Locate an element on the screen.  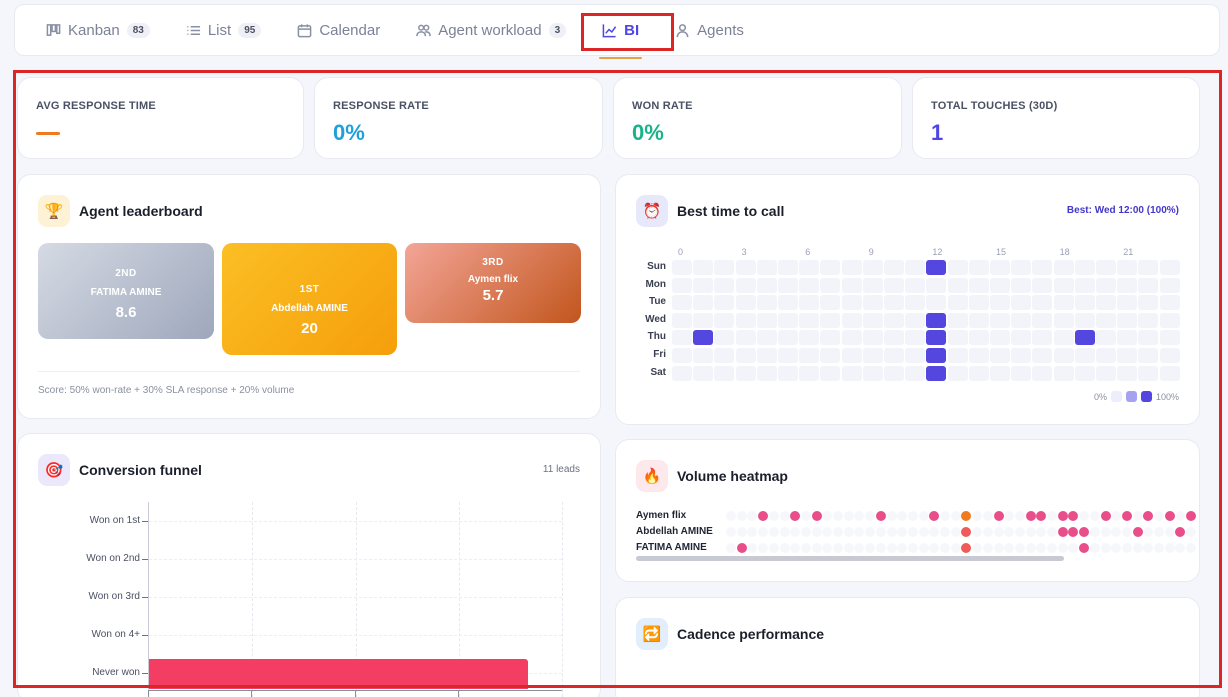
tab-agent-workload: Agent workload 3 is located at coordinates (491, 30).